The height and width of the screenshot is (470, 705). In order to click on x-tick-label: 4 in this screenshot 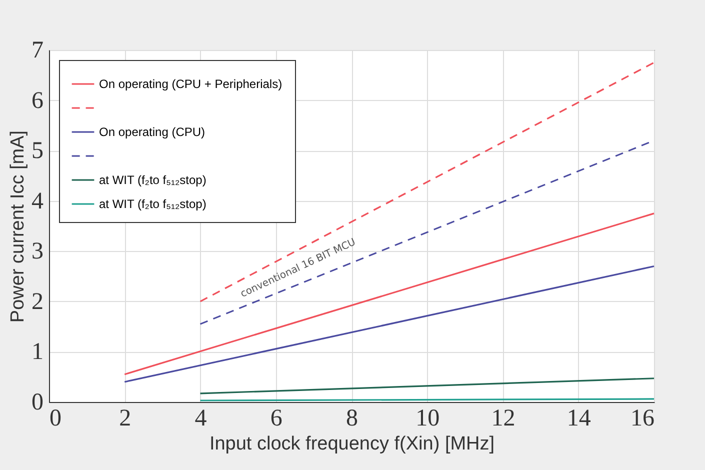, I will do `click(200, 419)`.